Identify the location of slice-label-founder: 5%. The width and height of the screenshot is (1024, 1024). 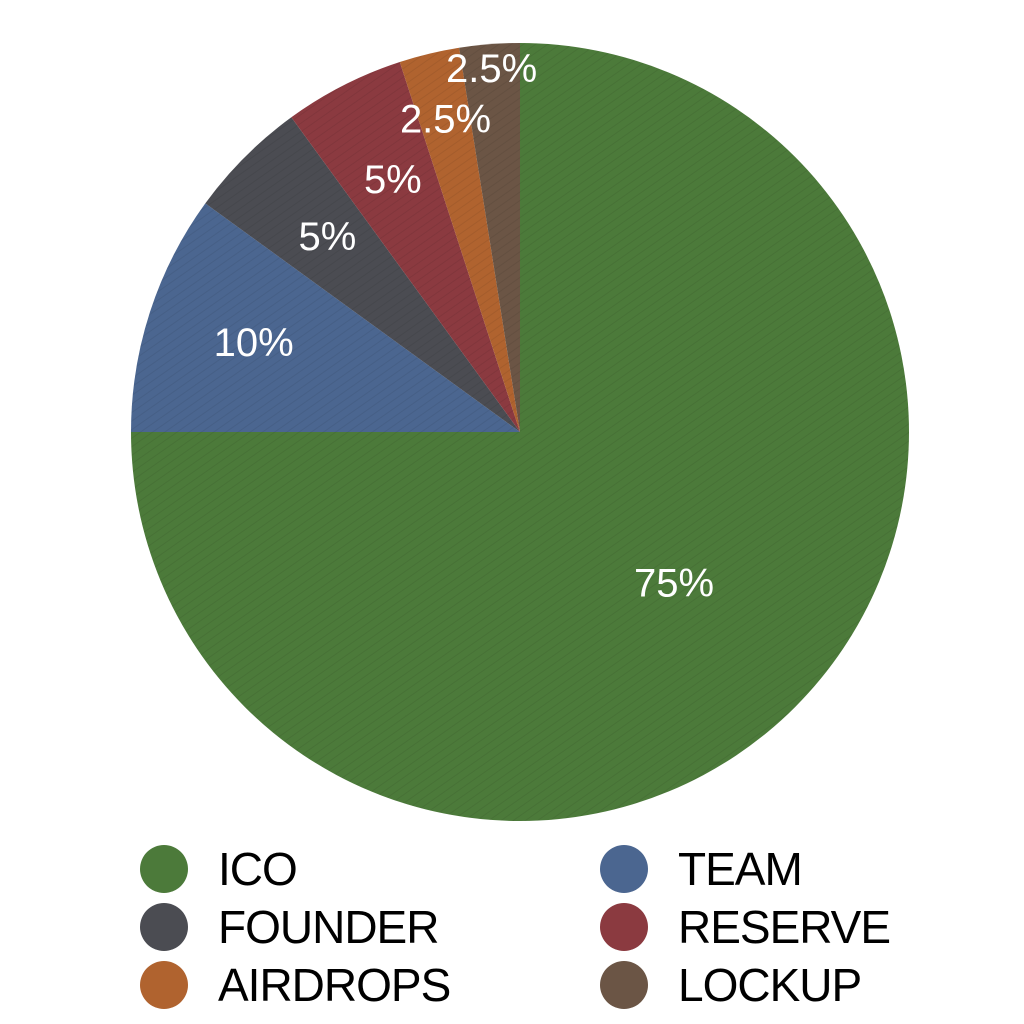
(328, 237).